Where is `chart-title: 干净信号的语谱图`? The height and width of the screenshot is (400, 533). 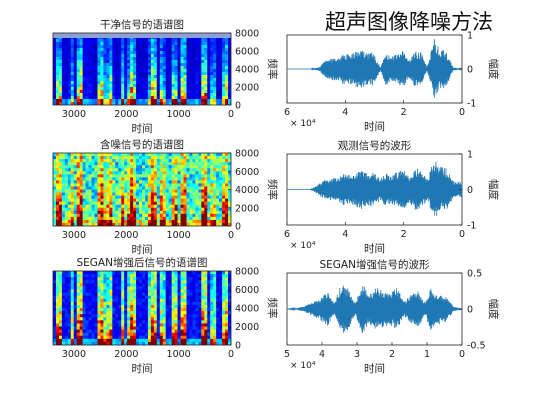 chart-title: 干净信号的语谱图 is located at coordinates (142, 24).